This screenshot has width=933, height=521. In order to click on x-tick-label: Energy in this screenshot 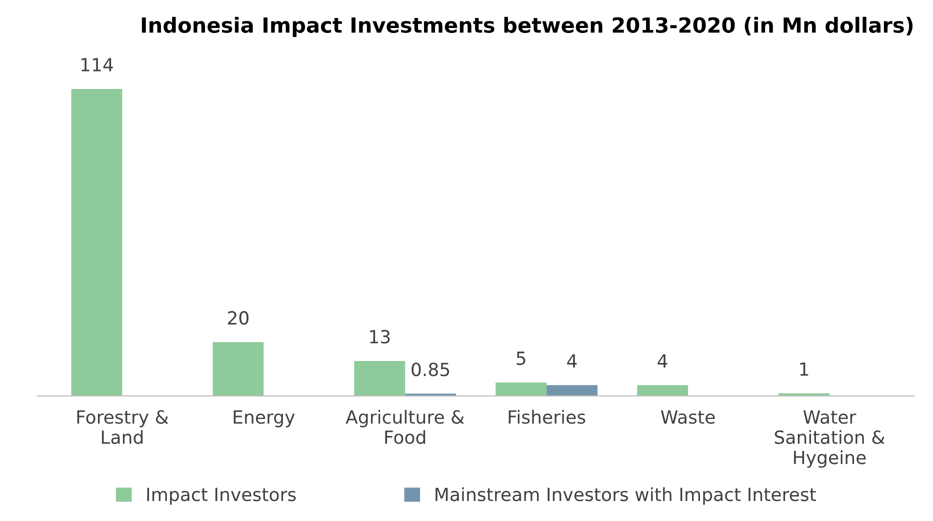, I will do `click(264, 419)`.